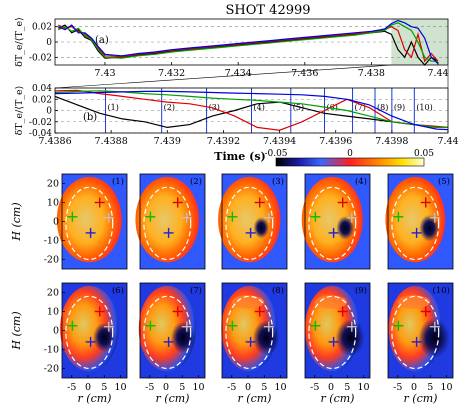  I want to click on frame-label: (1), so click(118, 181).